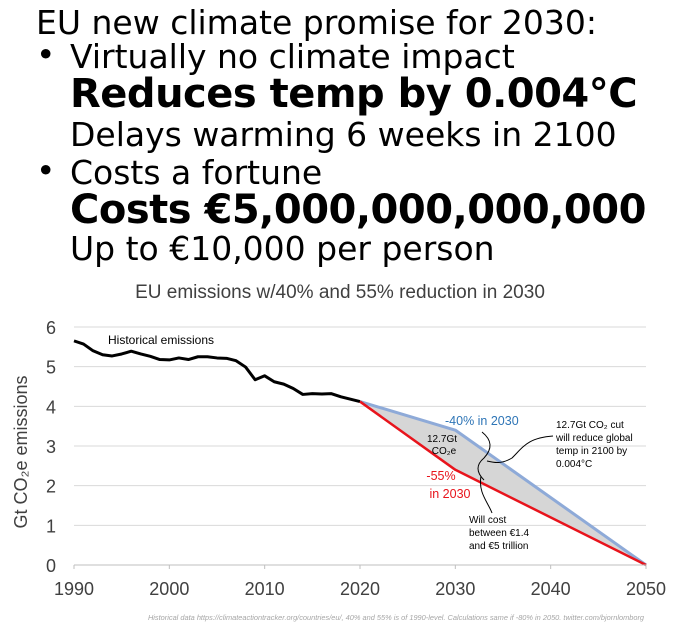  I want to click on y-tick-label: 6, so click(51, 328).